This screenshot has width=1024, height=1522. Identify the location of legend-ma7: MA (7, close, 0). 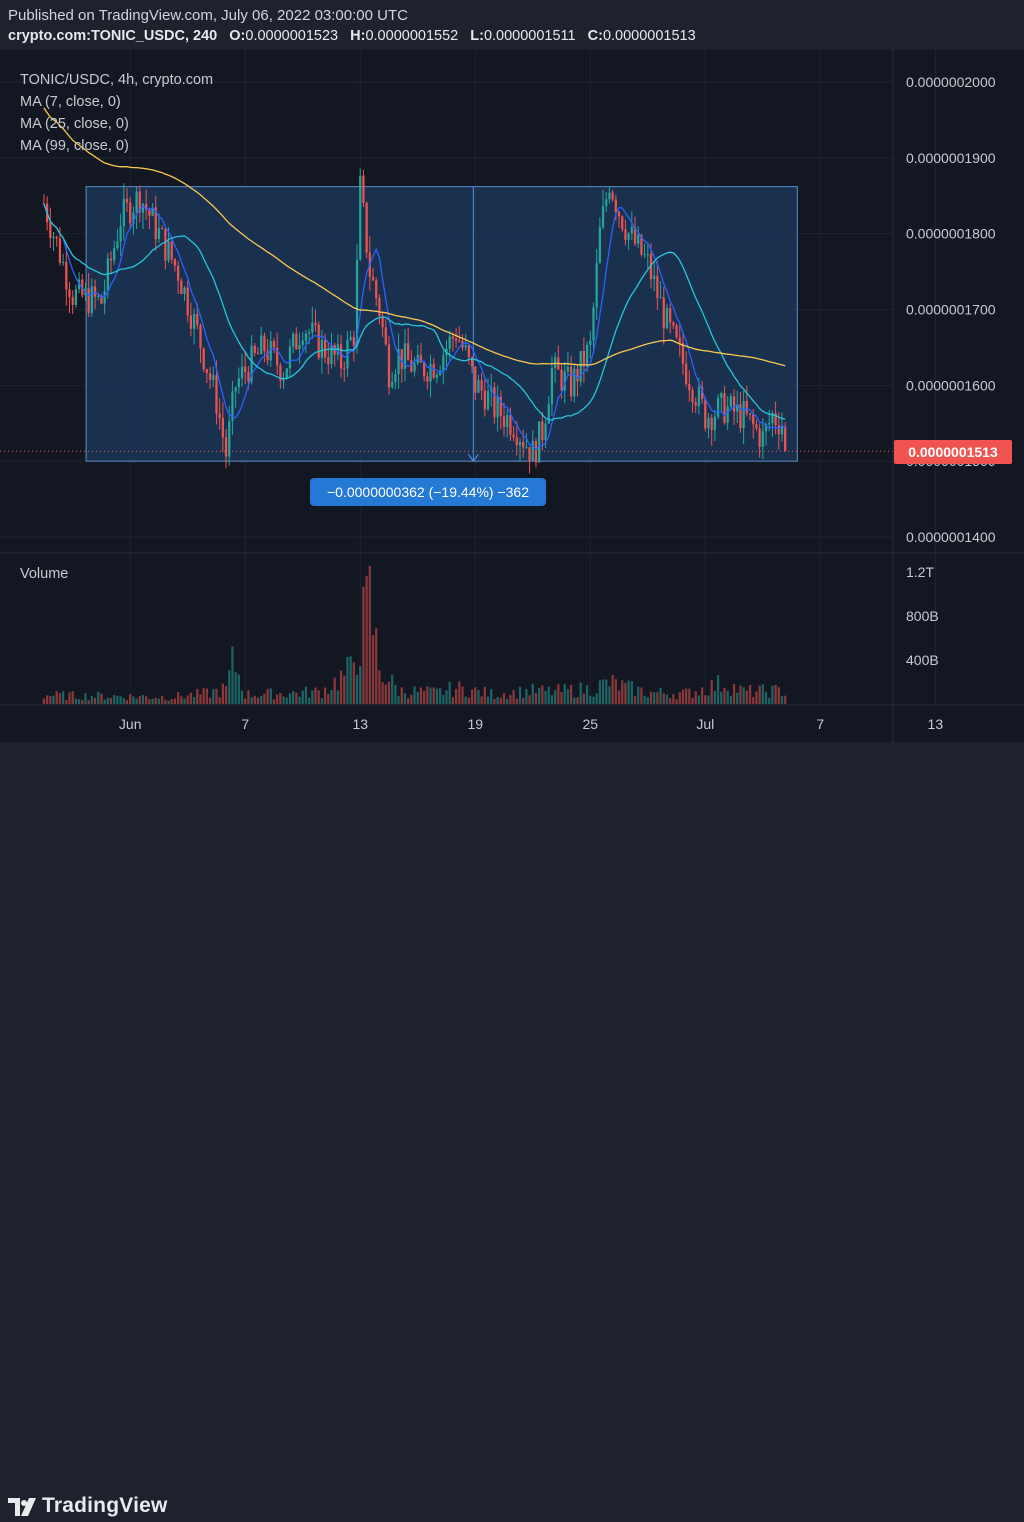
(70, 102).